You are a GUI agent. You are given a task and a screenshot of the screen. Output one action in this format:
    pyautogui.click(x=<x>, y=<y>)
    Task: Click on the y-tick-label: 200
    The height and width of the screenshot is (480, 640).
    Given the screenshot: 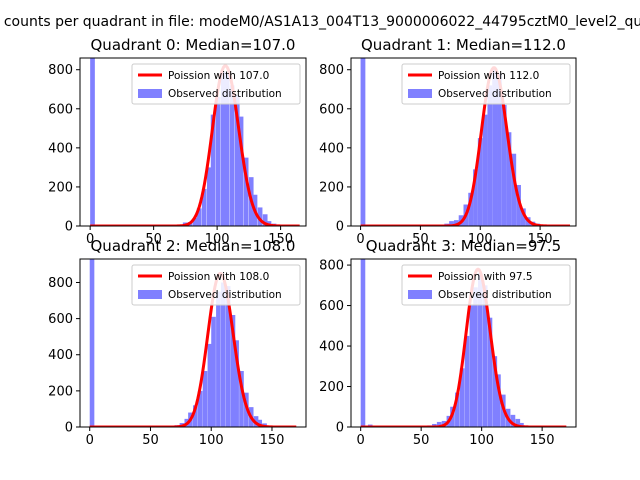 What is the action you would take?
    pyautogui.click(x=331, y=187)
    